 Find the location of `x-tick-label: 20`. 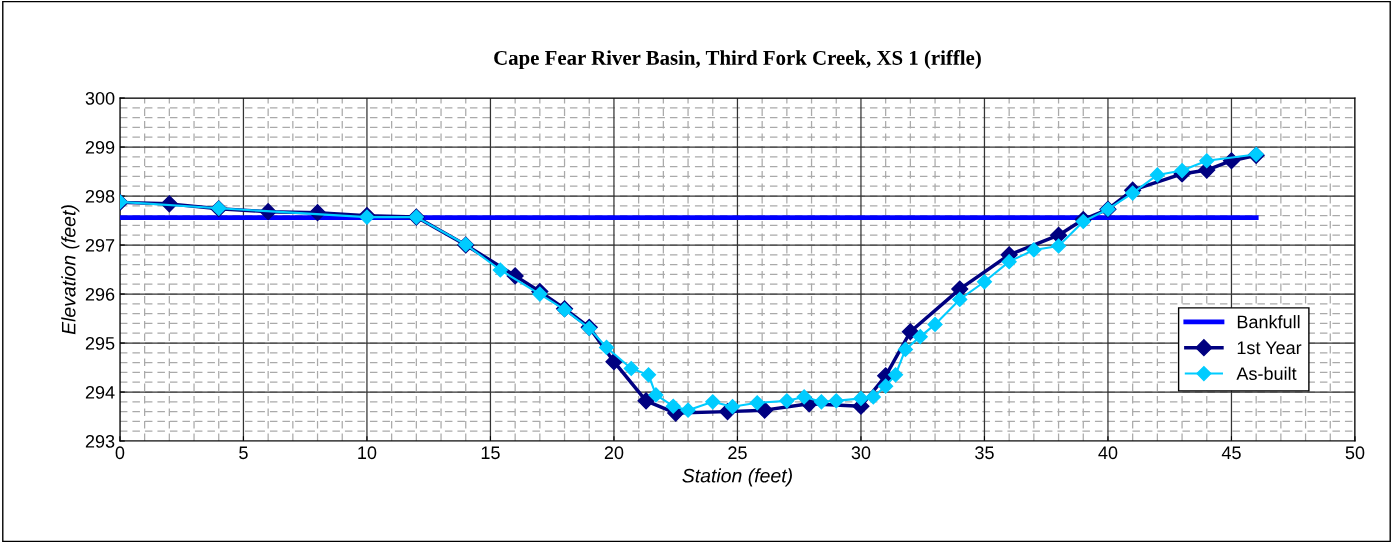

x-tick-label: 20 is located at coordinates (614, 453).